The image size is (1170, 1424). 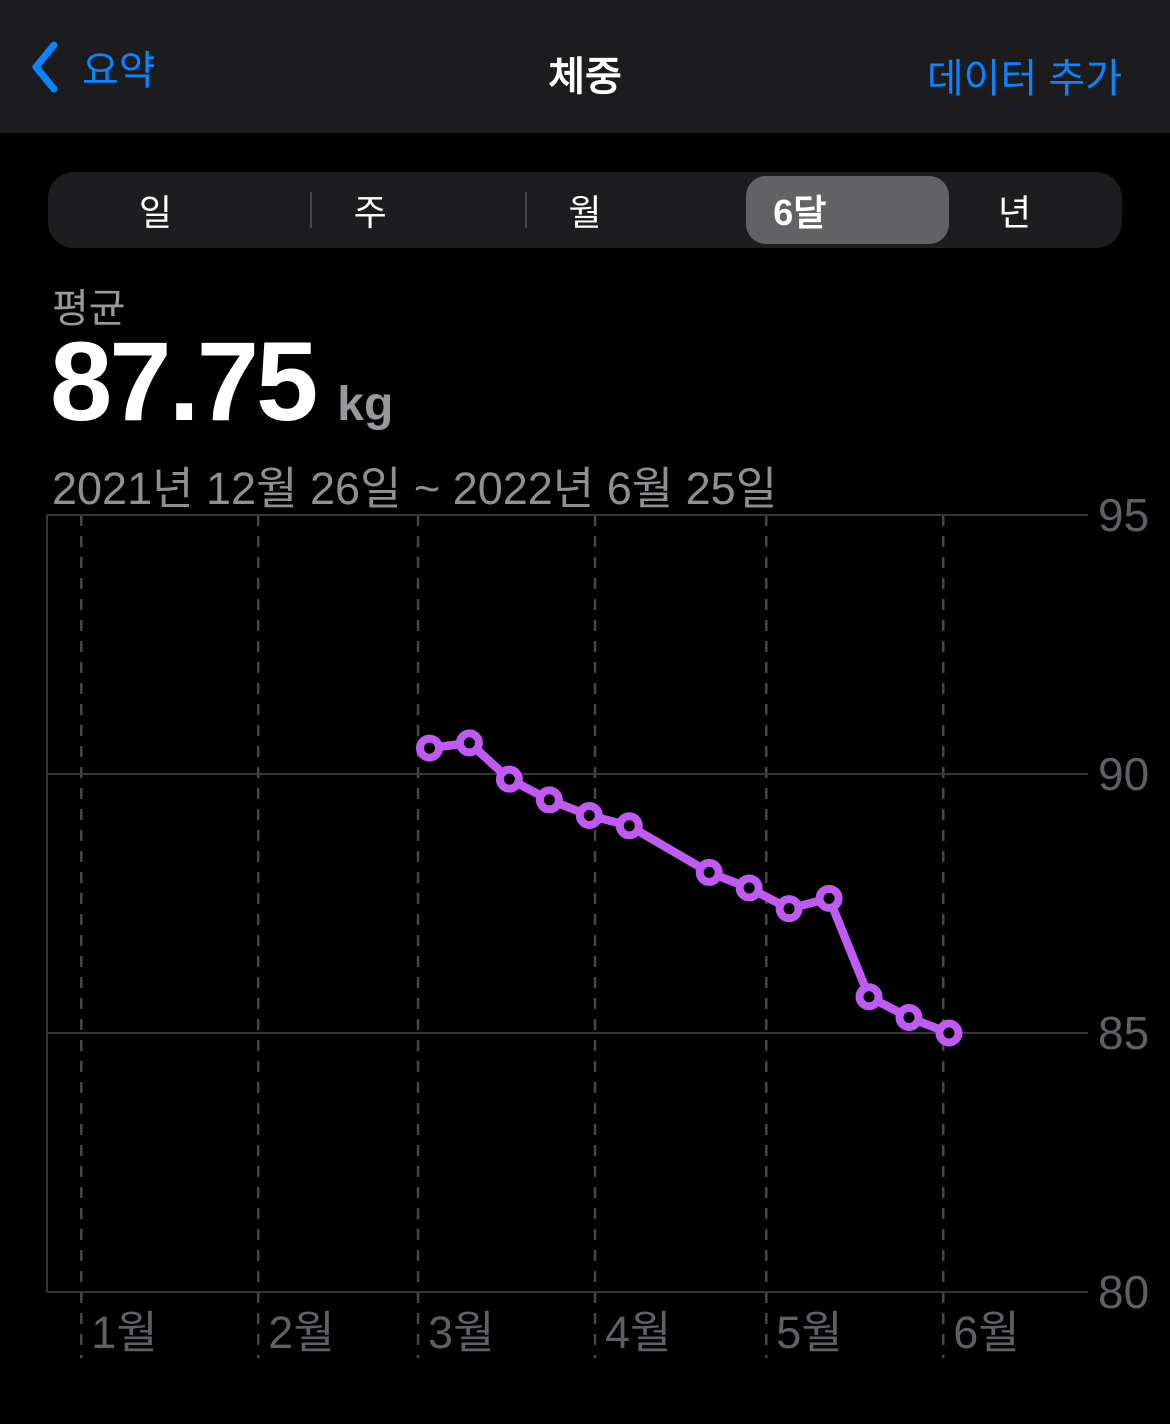 I want to click on svg-text: 95, so click(x=1123, y=515).